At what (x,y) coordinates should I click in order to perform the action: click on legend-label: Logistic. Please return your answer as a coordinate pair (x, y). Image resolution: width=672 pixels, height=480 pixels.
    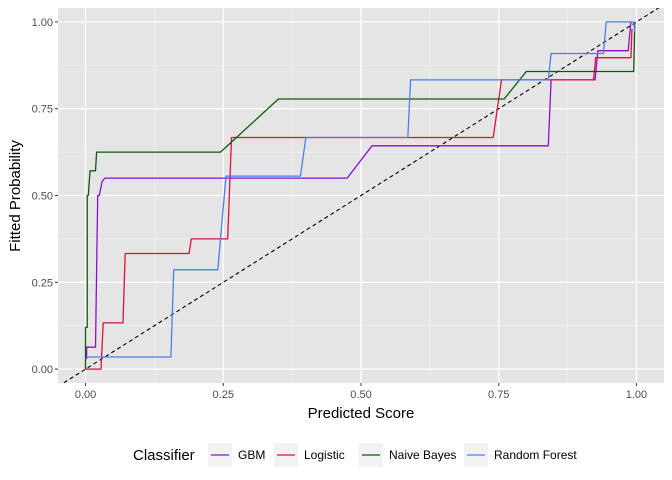
    Looking at the image, I should click on (324, 455).